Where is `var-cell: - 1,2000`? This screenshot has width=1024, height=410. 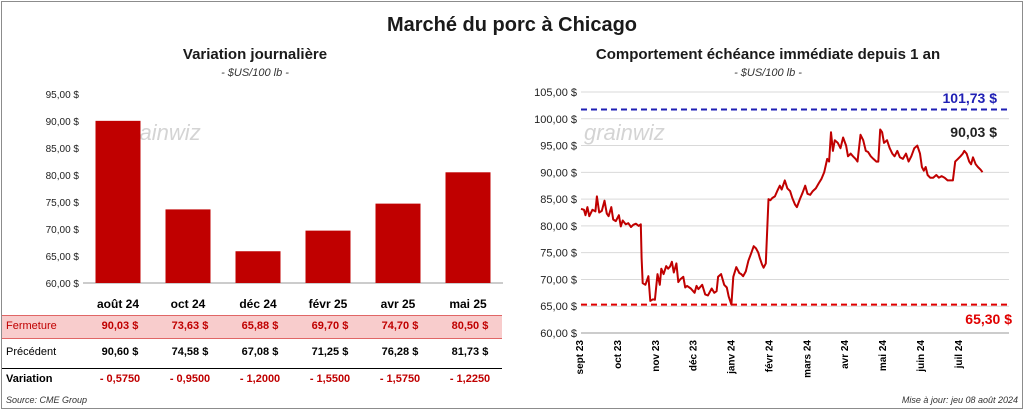 var-cell: - 1,2000 is located at coordinates (260, 379).